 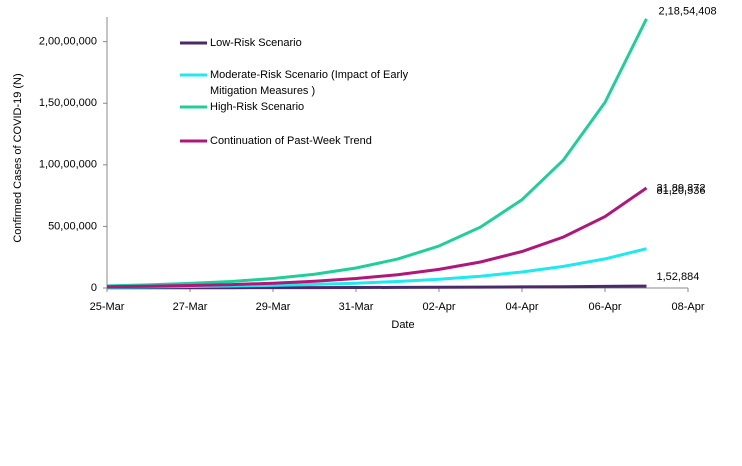 What do you see at coordinates (402, 325) in the screenshot?
I see `x-axis-label: Date` at bounding box center [402, 325].